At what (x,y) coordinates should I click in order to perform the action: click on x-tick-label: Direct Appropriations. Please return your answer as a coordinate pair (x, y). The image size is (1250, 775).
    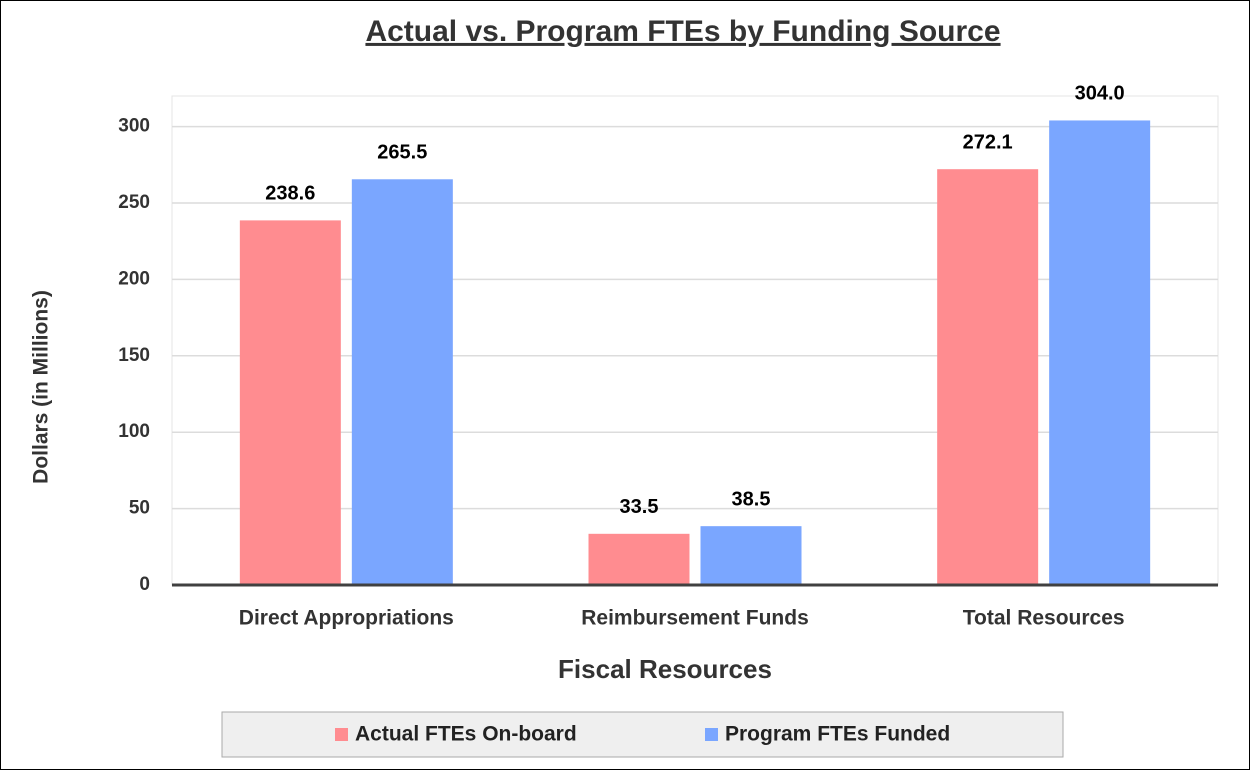
    Looking at the image, I should click on (346, 618).